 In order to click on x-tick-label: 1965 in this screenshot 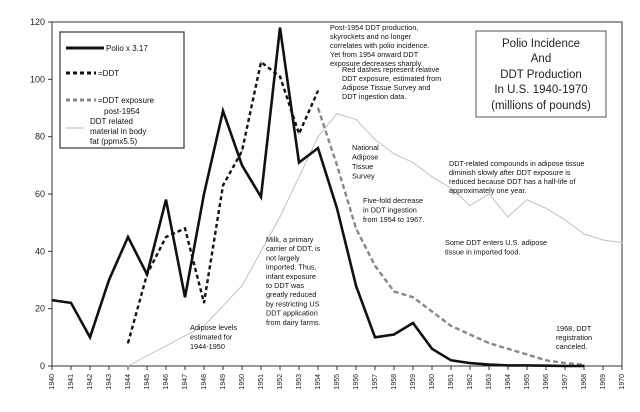, I will do `click(527, 382)`.